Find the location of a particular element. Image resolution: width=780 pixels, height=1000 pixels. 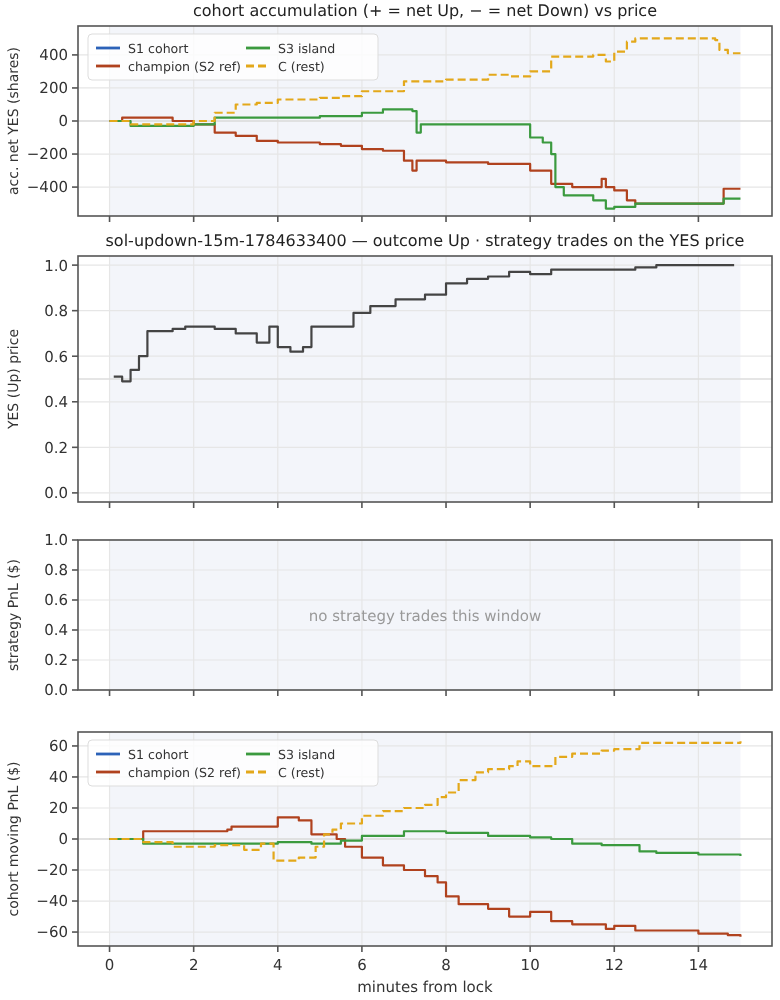

chart-title: cohort accumulation (+ = net Up, − = net Down) vs price is located at coordinates (425, 11).